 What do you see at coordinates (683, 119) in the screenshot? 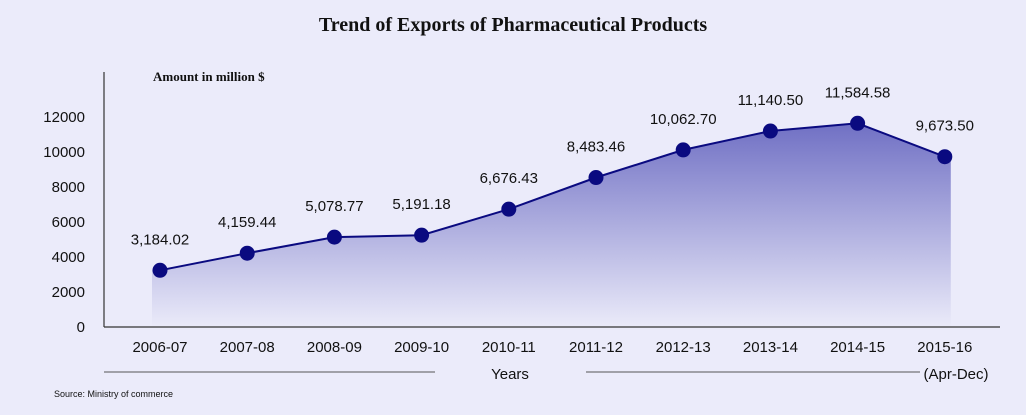
I see `data-label: 10,062.70` at bounding box center [683, 119].